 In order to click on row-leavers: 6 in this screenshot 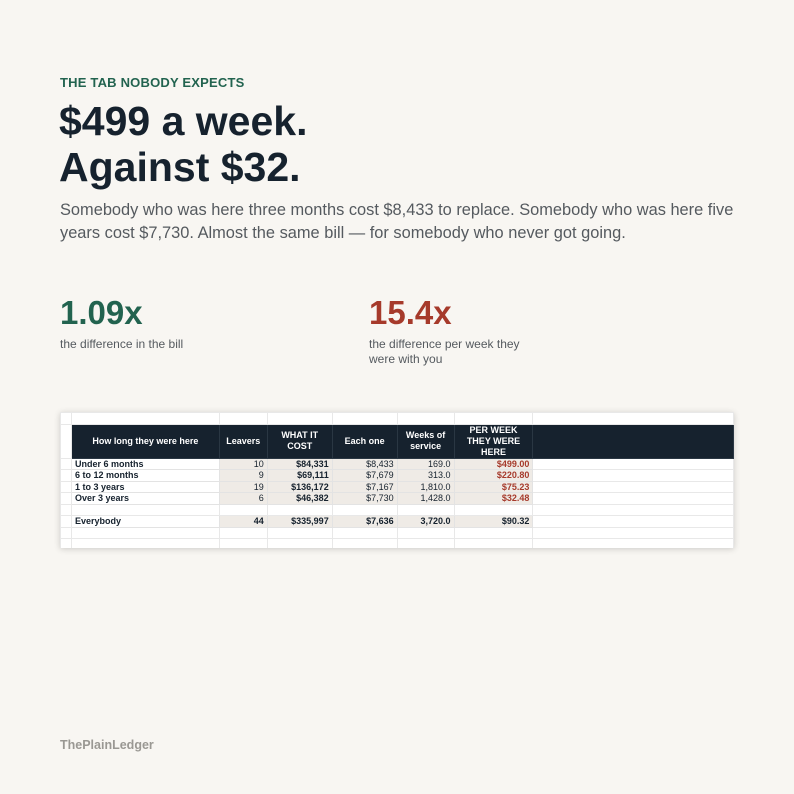, I will do `click(243, 498)`.